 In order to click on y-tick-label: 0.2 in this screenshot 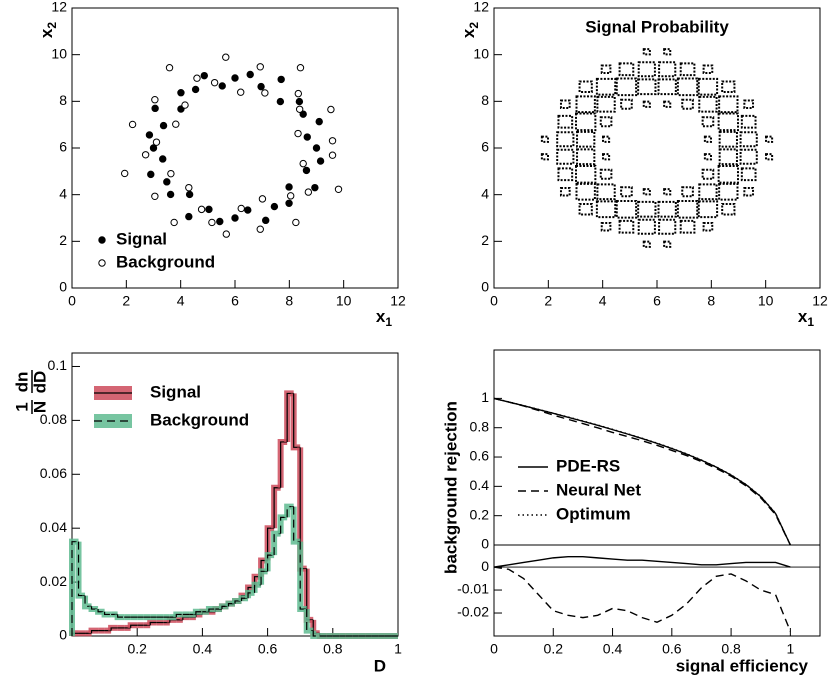, I will do `click(480, 514)`.